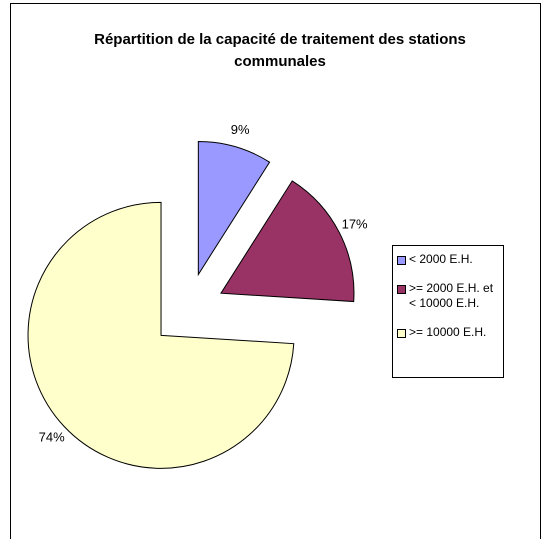 This screenshot has height=539, width=544. I want to click on legend-item: >= 10000 E.H., so click(448, 332).